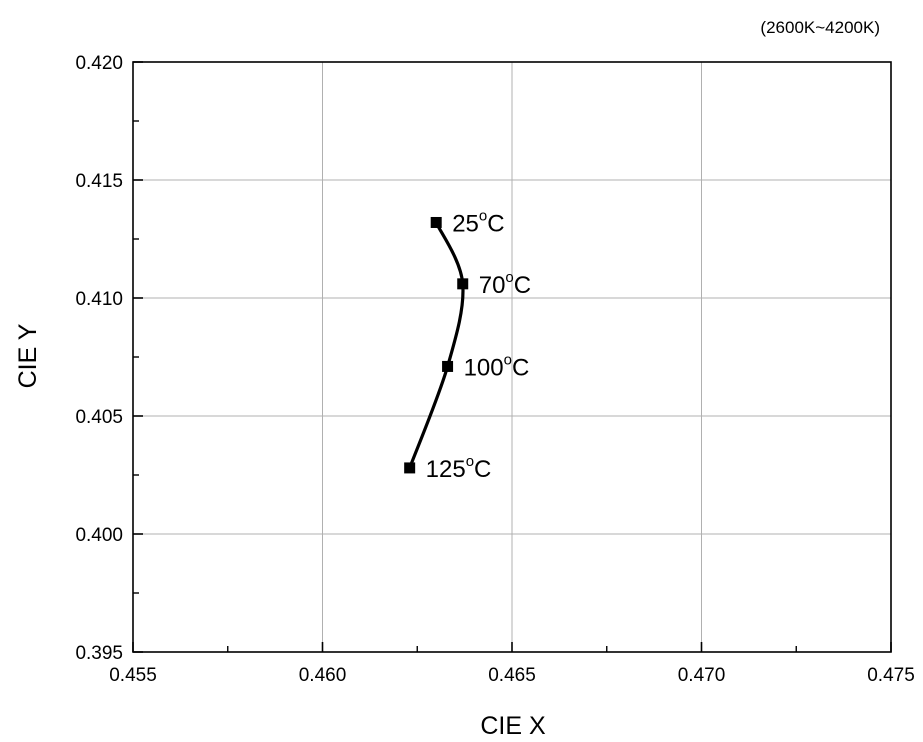 The width and height of the screenshot is (923, 742). Describe the element at coordinates (323, 675) in the screenshot. I see `x-tick-label: 0.460` at that location.